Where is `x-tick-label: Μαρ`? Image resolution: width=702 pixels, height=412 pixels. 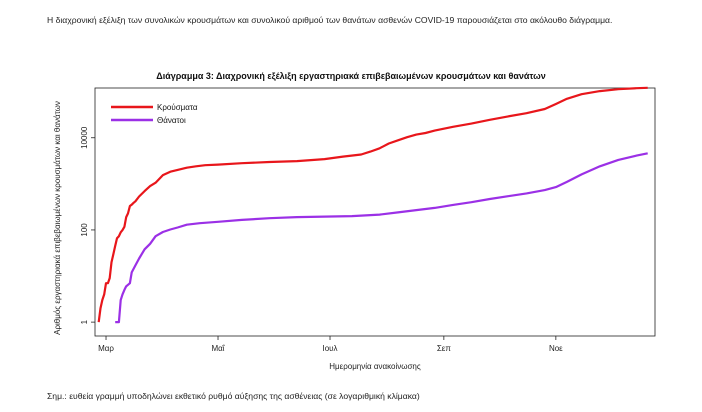 x-tick-label: Μαρ is located at coordinates (106, 348).